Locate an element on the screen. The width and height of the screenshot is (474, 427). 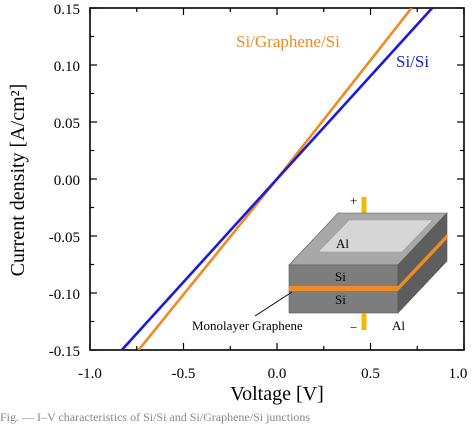
y-tick-label: 0.00 is located at coordinates (67, 181).